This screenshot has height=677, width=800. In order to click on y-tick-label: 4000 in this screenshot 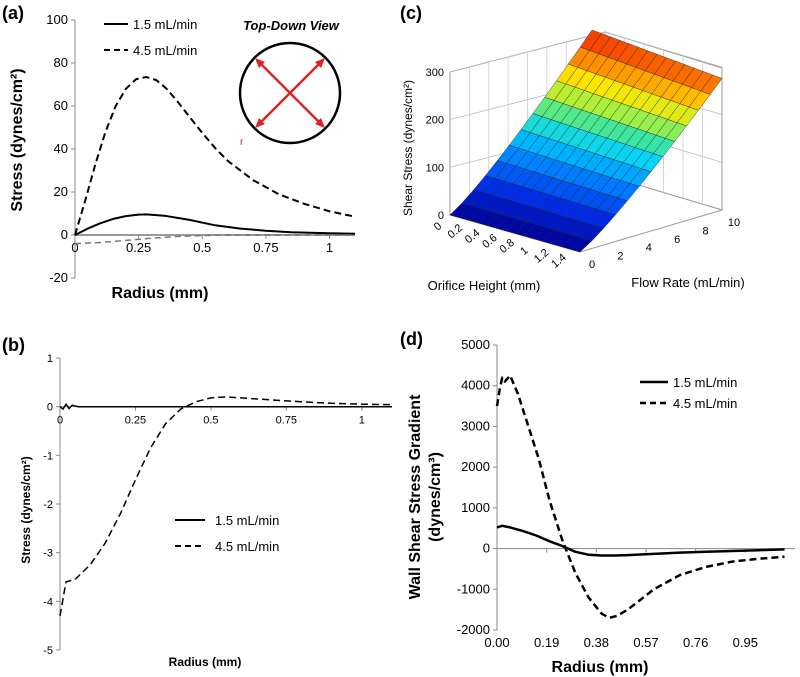, I will do `click(475, 385)`.